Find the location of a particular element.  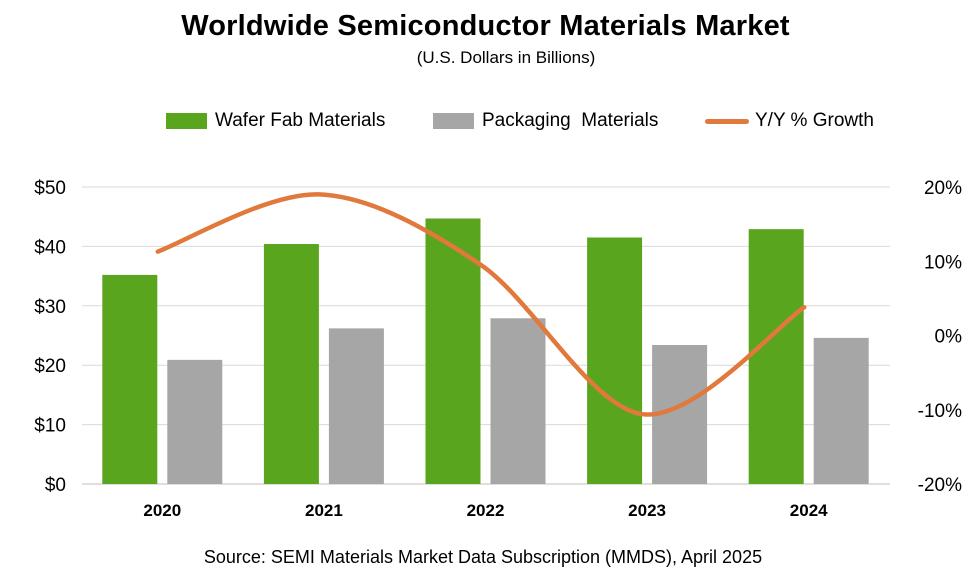

legend-swatch-packaging is located at coordinates (453, 121).